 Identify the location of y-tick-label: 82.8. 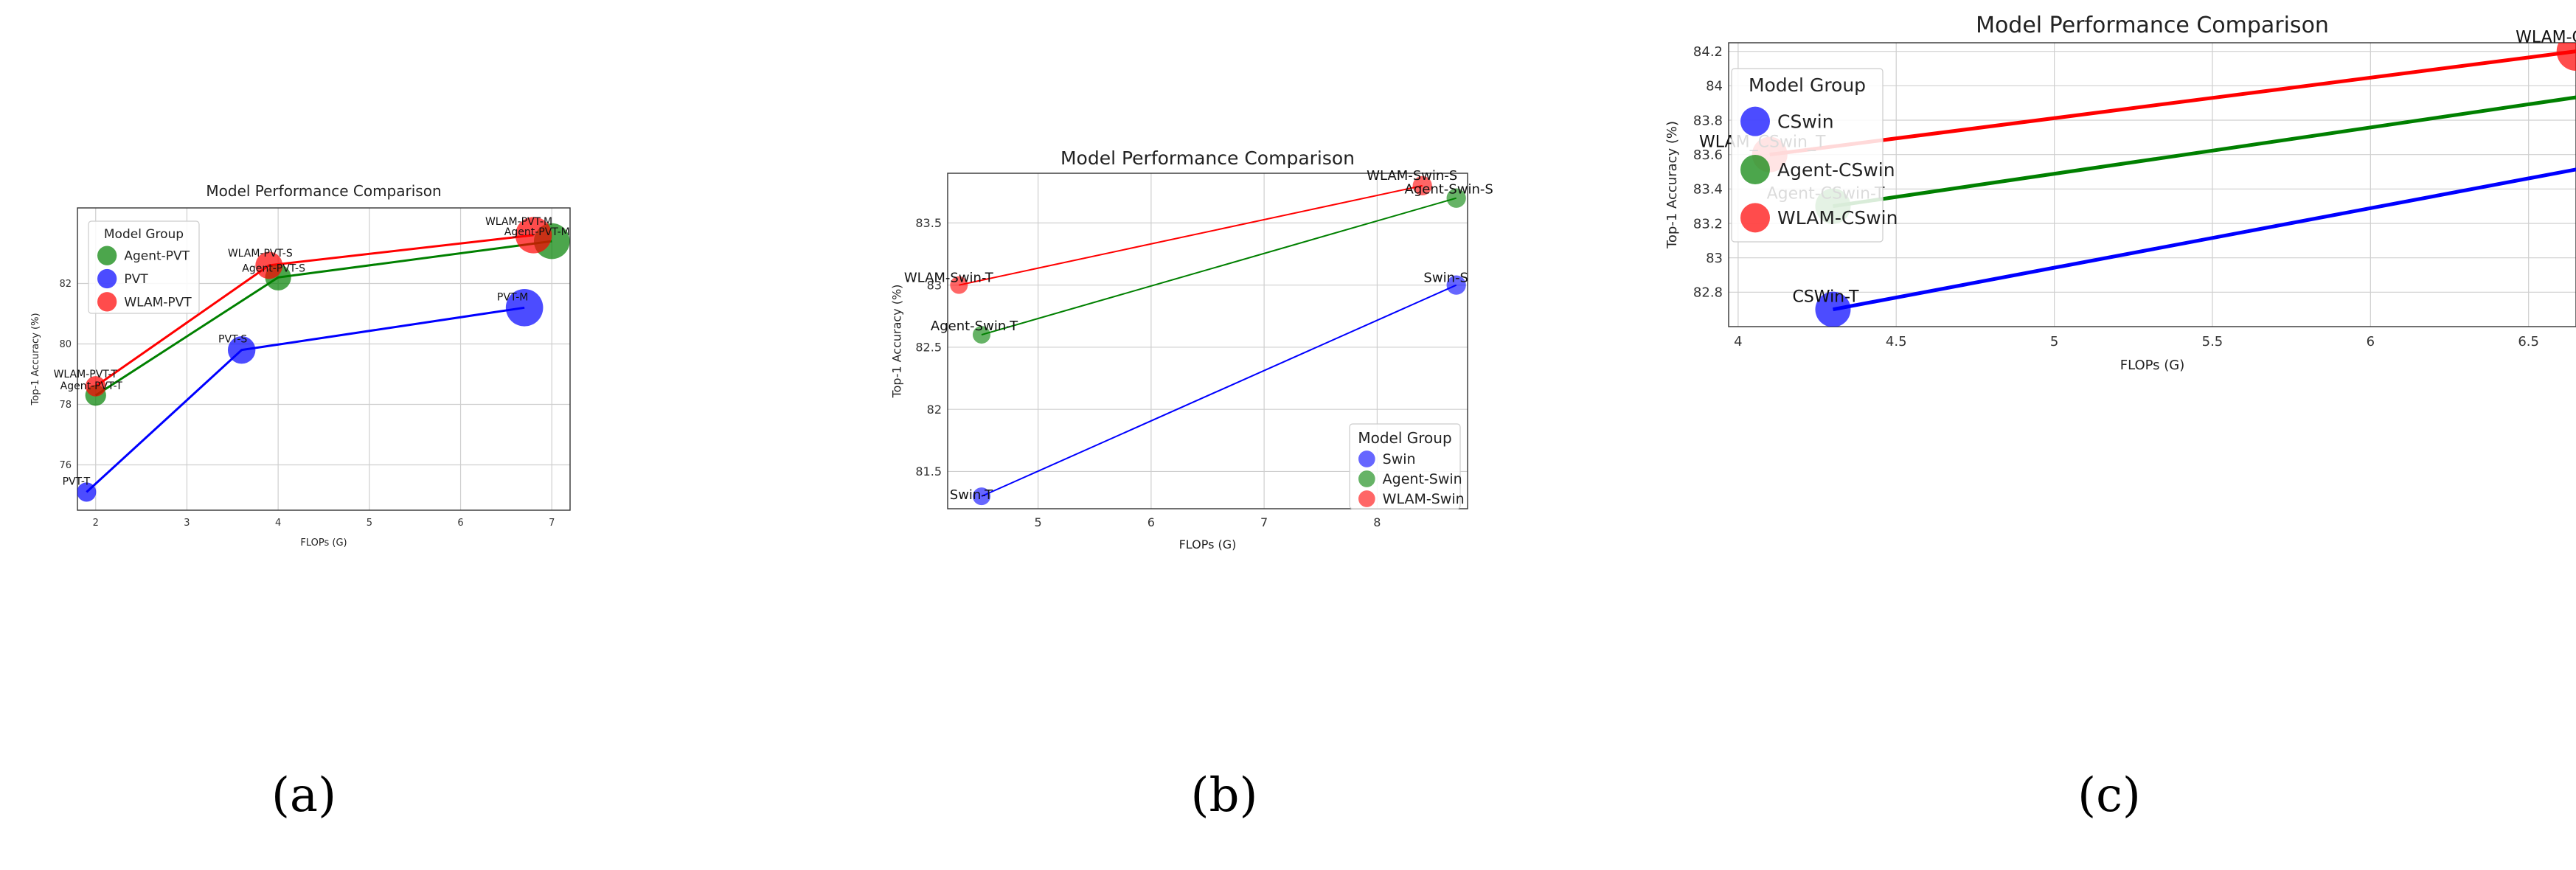
(1708, 293).